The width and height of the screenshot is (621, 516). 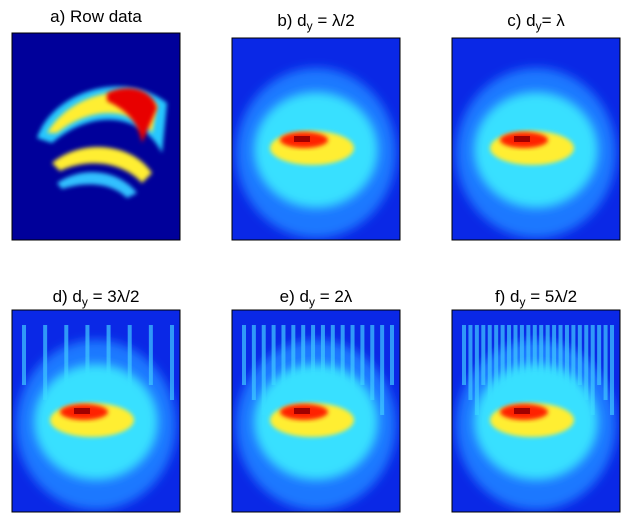 What do you see at coordinates (291, 20) in the screenshot?
I see `title-text: b) d` at bounding box center [291, 20].